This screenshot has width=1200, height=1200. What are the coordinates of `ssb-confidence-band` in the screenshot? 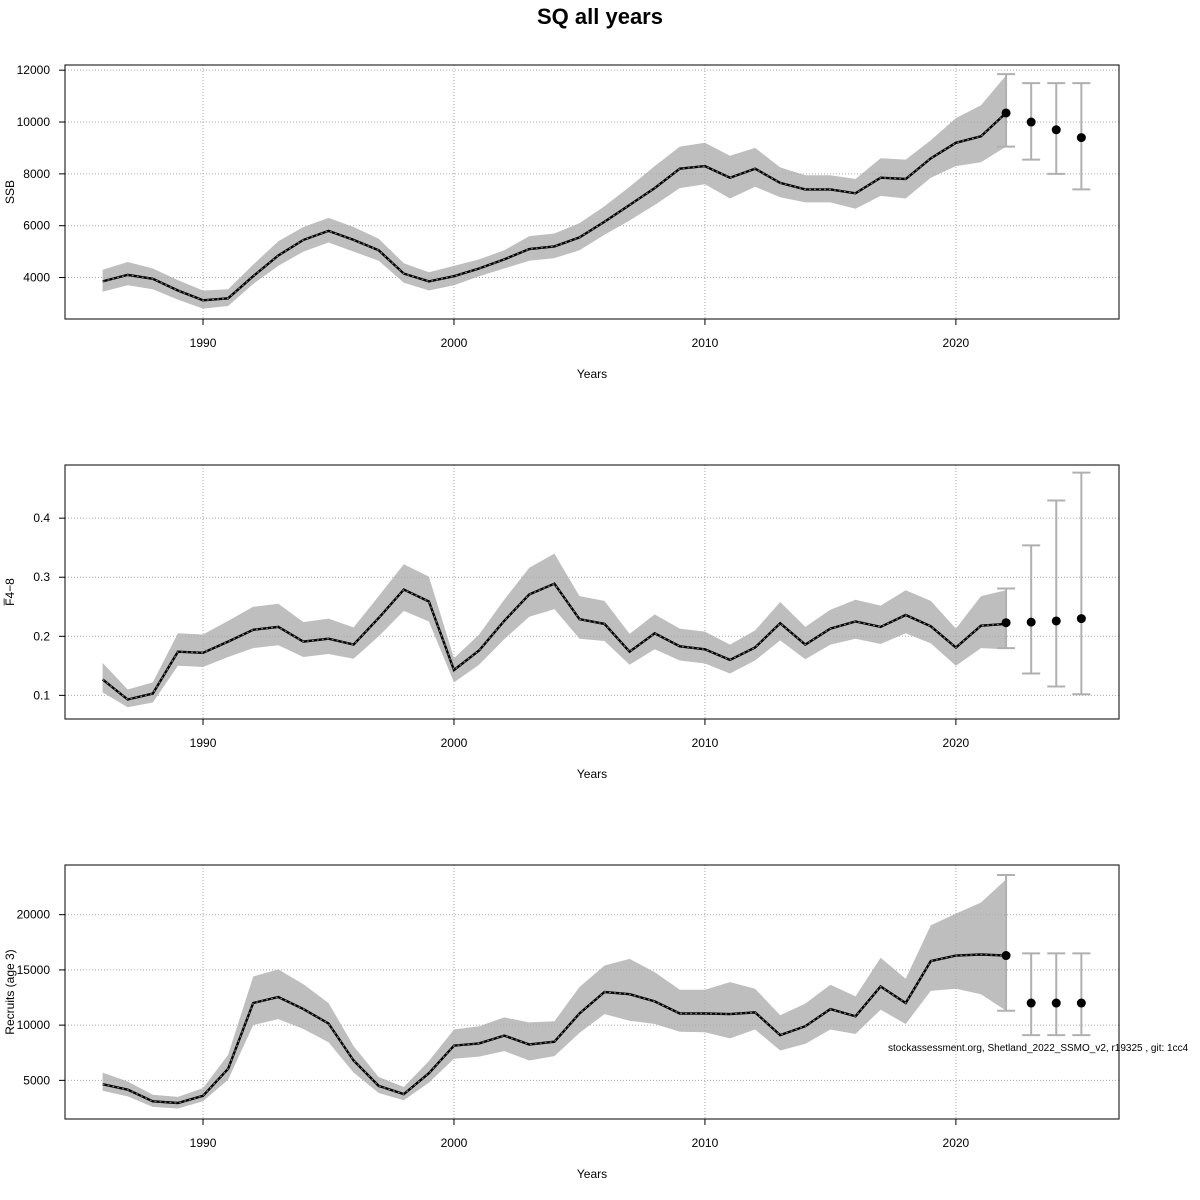 It's located at (554, 192).